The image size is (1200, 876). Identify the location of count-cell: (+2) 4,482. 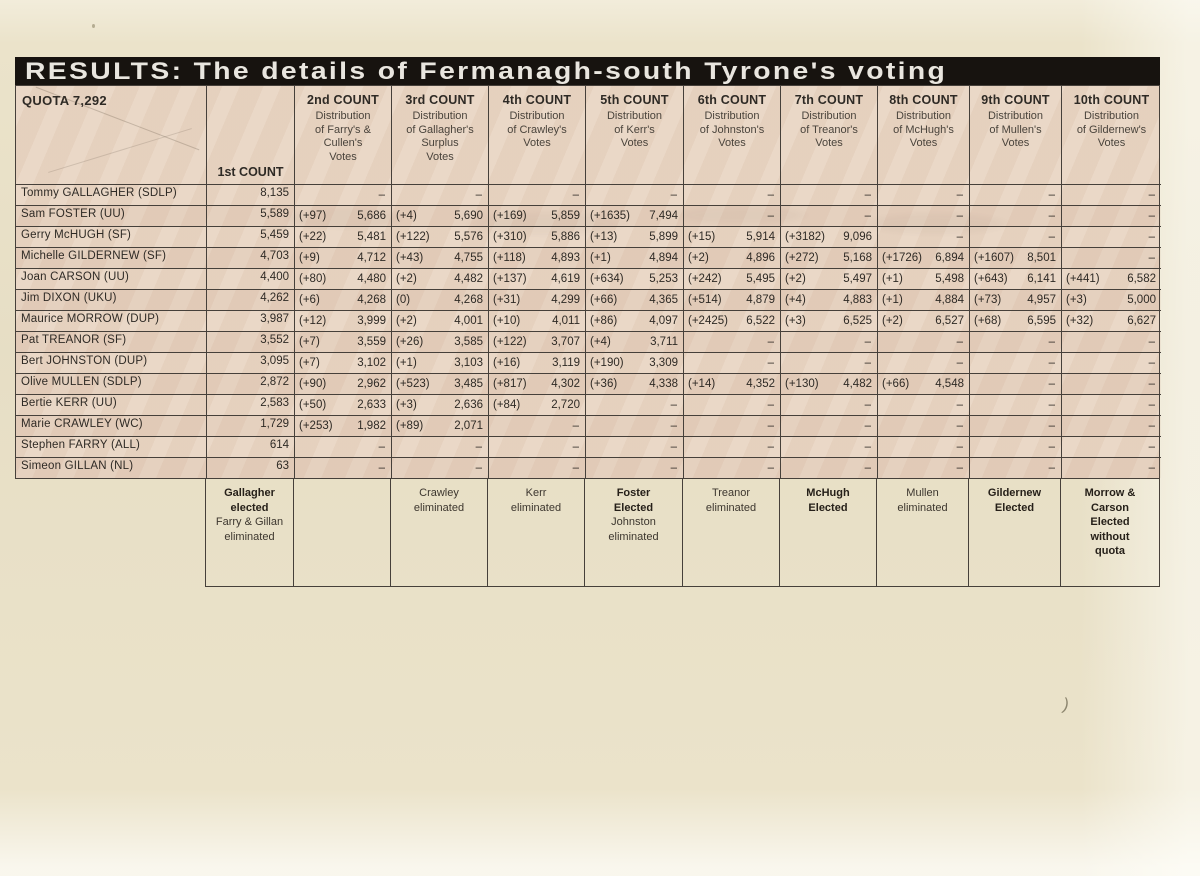
(439, 278).